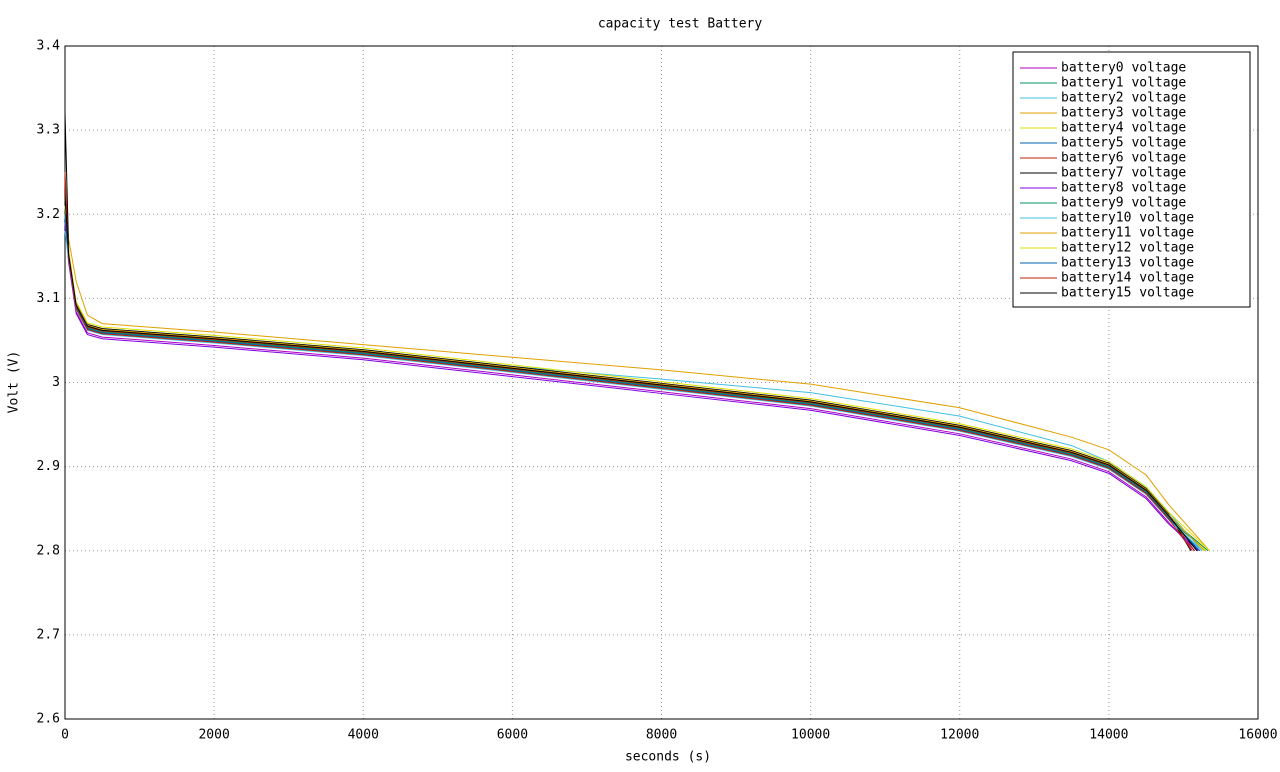 The width and height of the screenshot is (1280, 772). I want to click on legend-label: battery11 voltage, so click(1127, 233).